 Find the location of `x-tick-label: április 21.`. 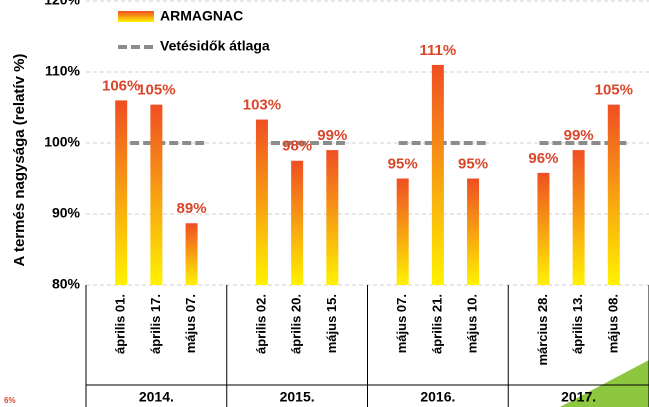

x-tick-label: április 21. is located at coordinates (436, 324).